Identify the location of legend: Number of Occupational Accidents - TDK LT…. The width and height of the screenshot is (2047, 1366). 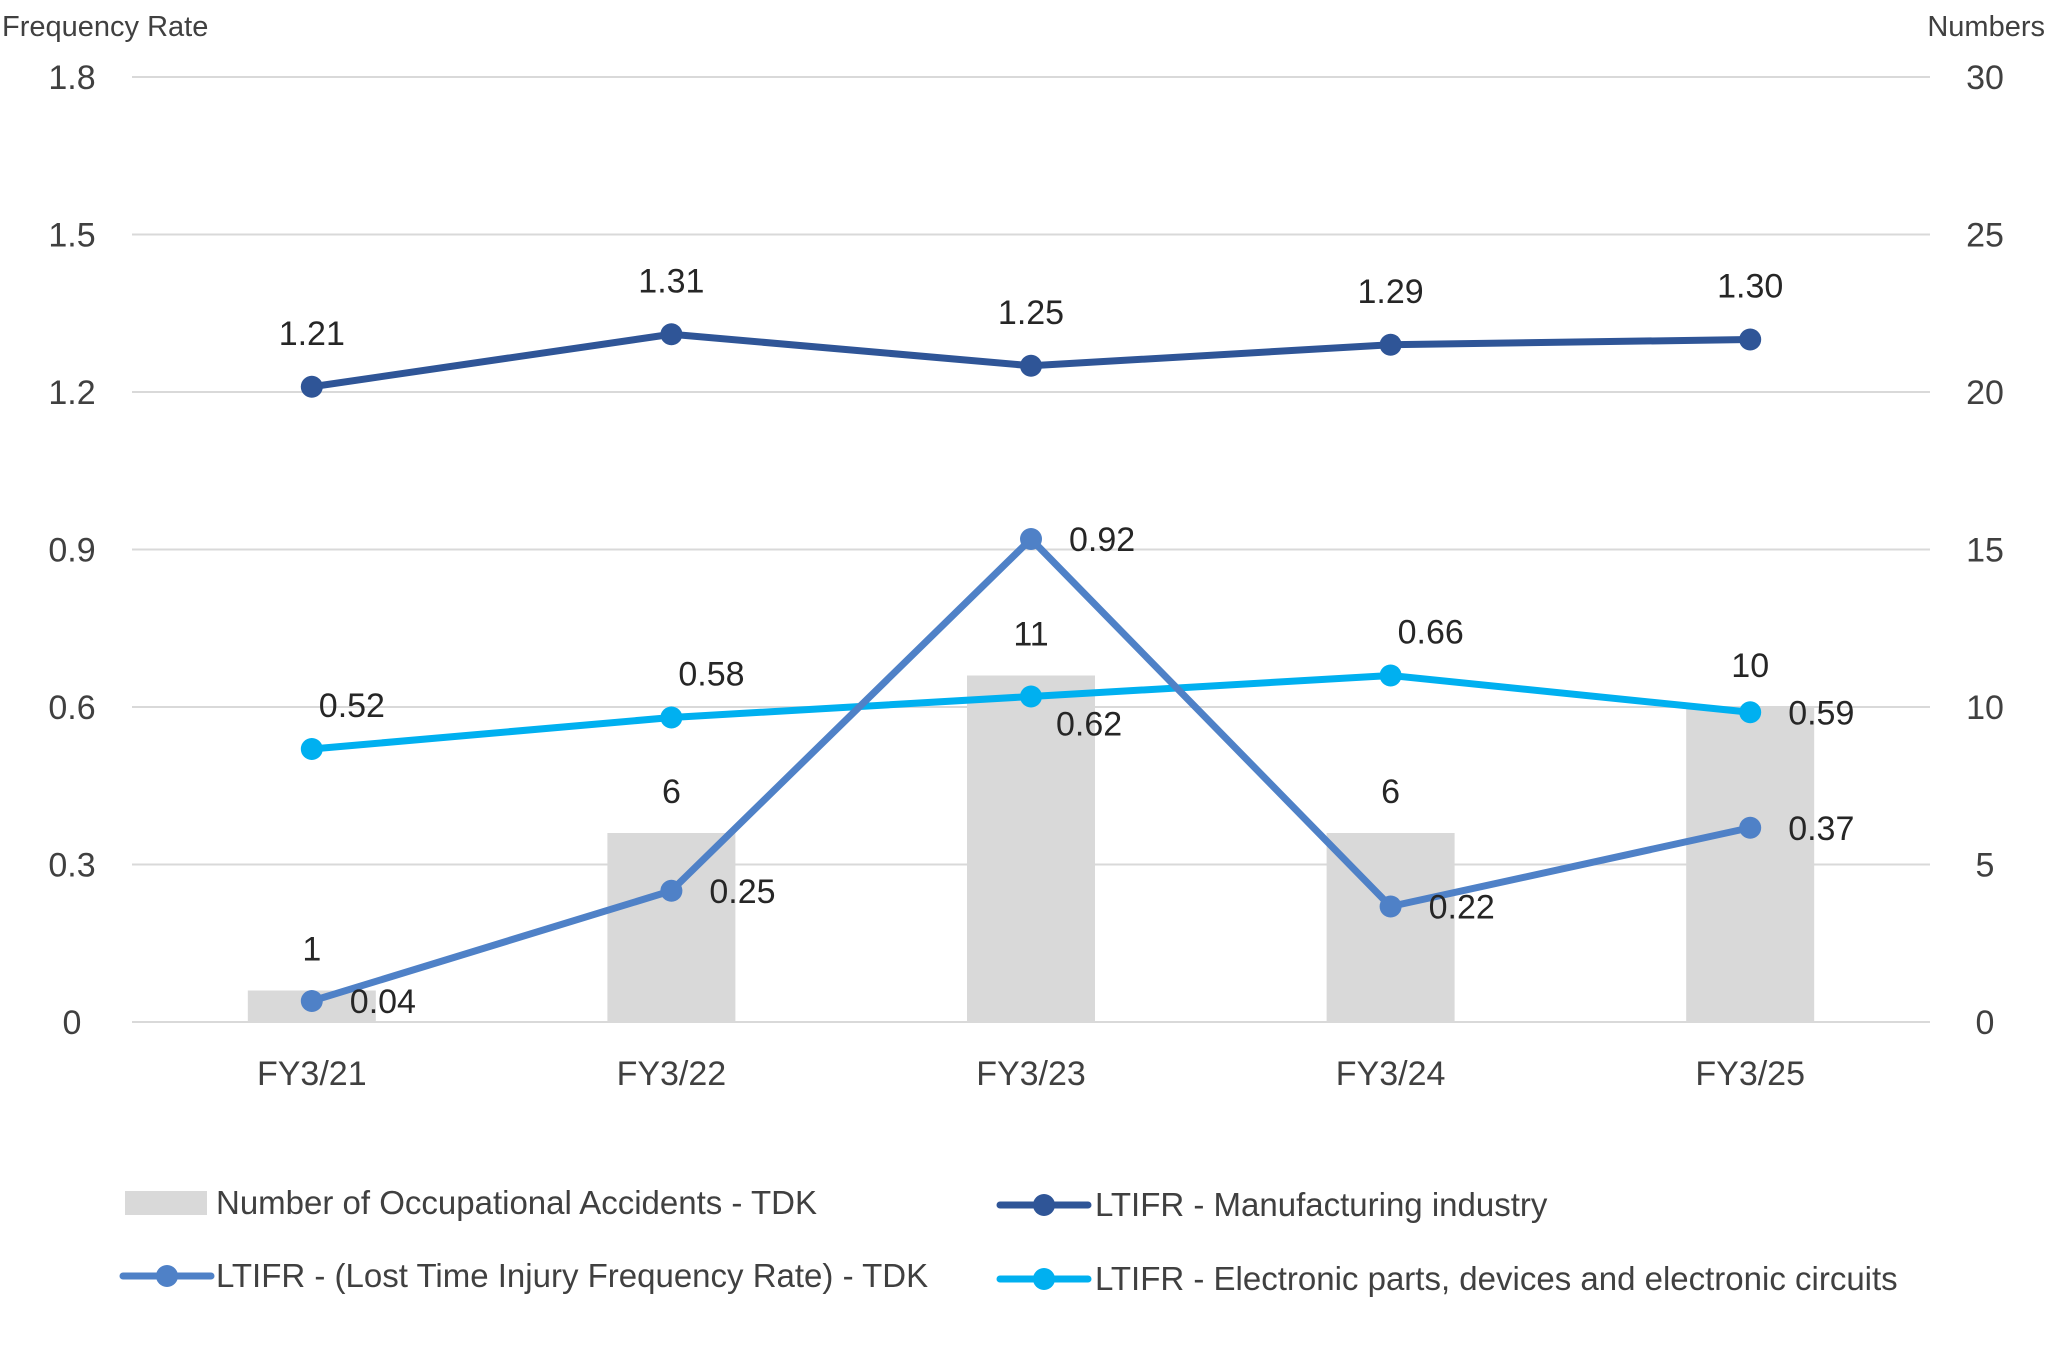
(1008, 1240).